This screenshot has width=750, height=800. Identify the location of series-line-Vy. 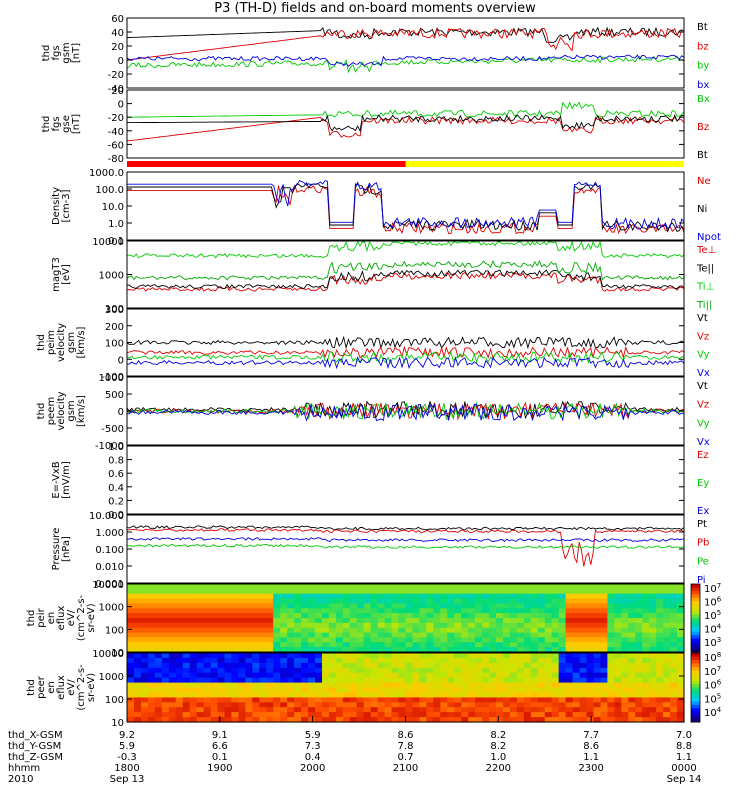
(405, 411).